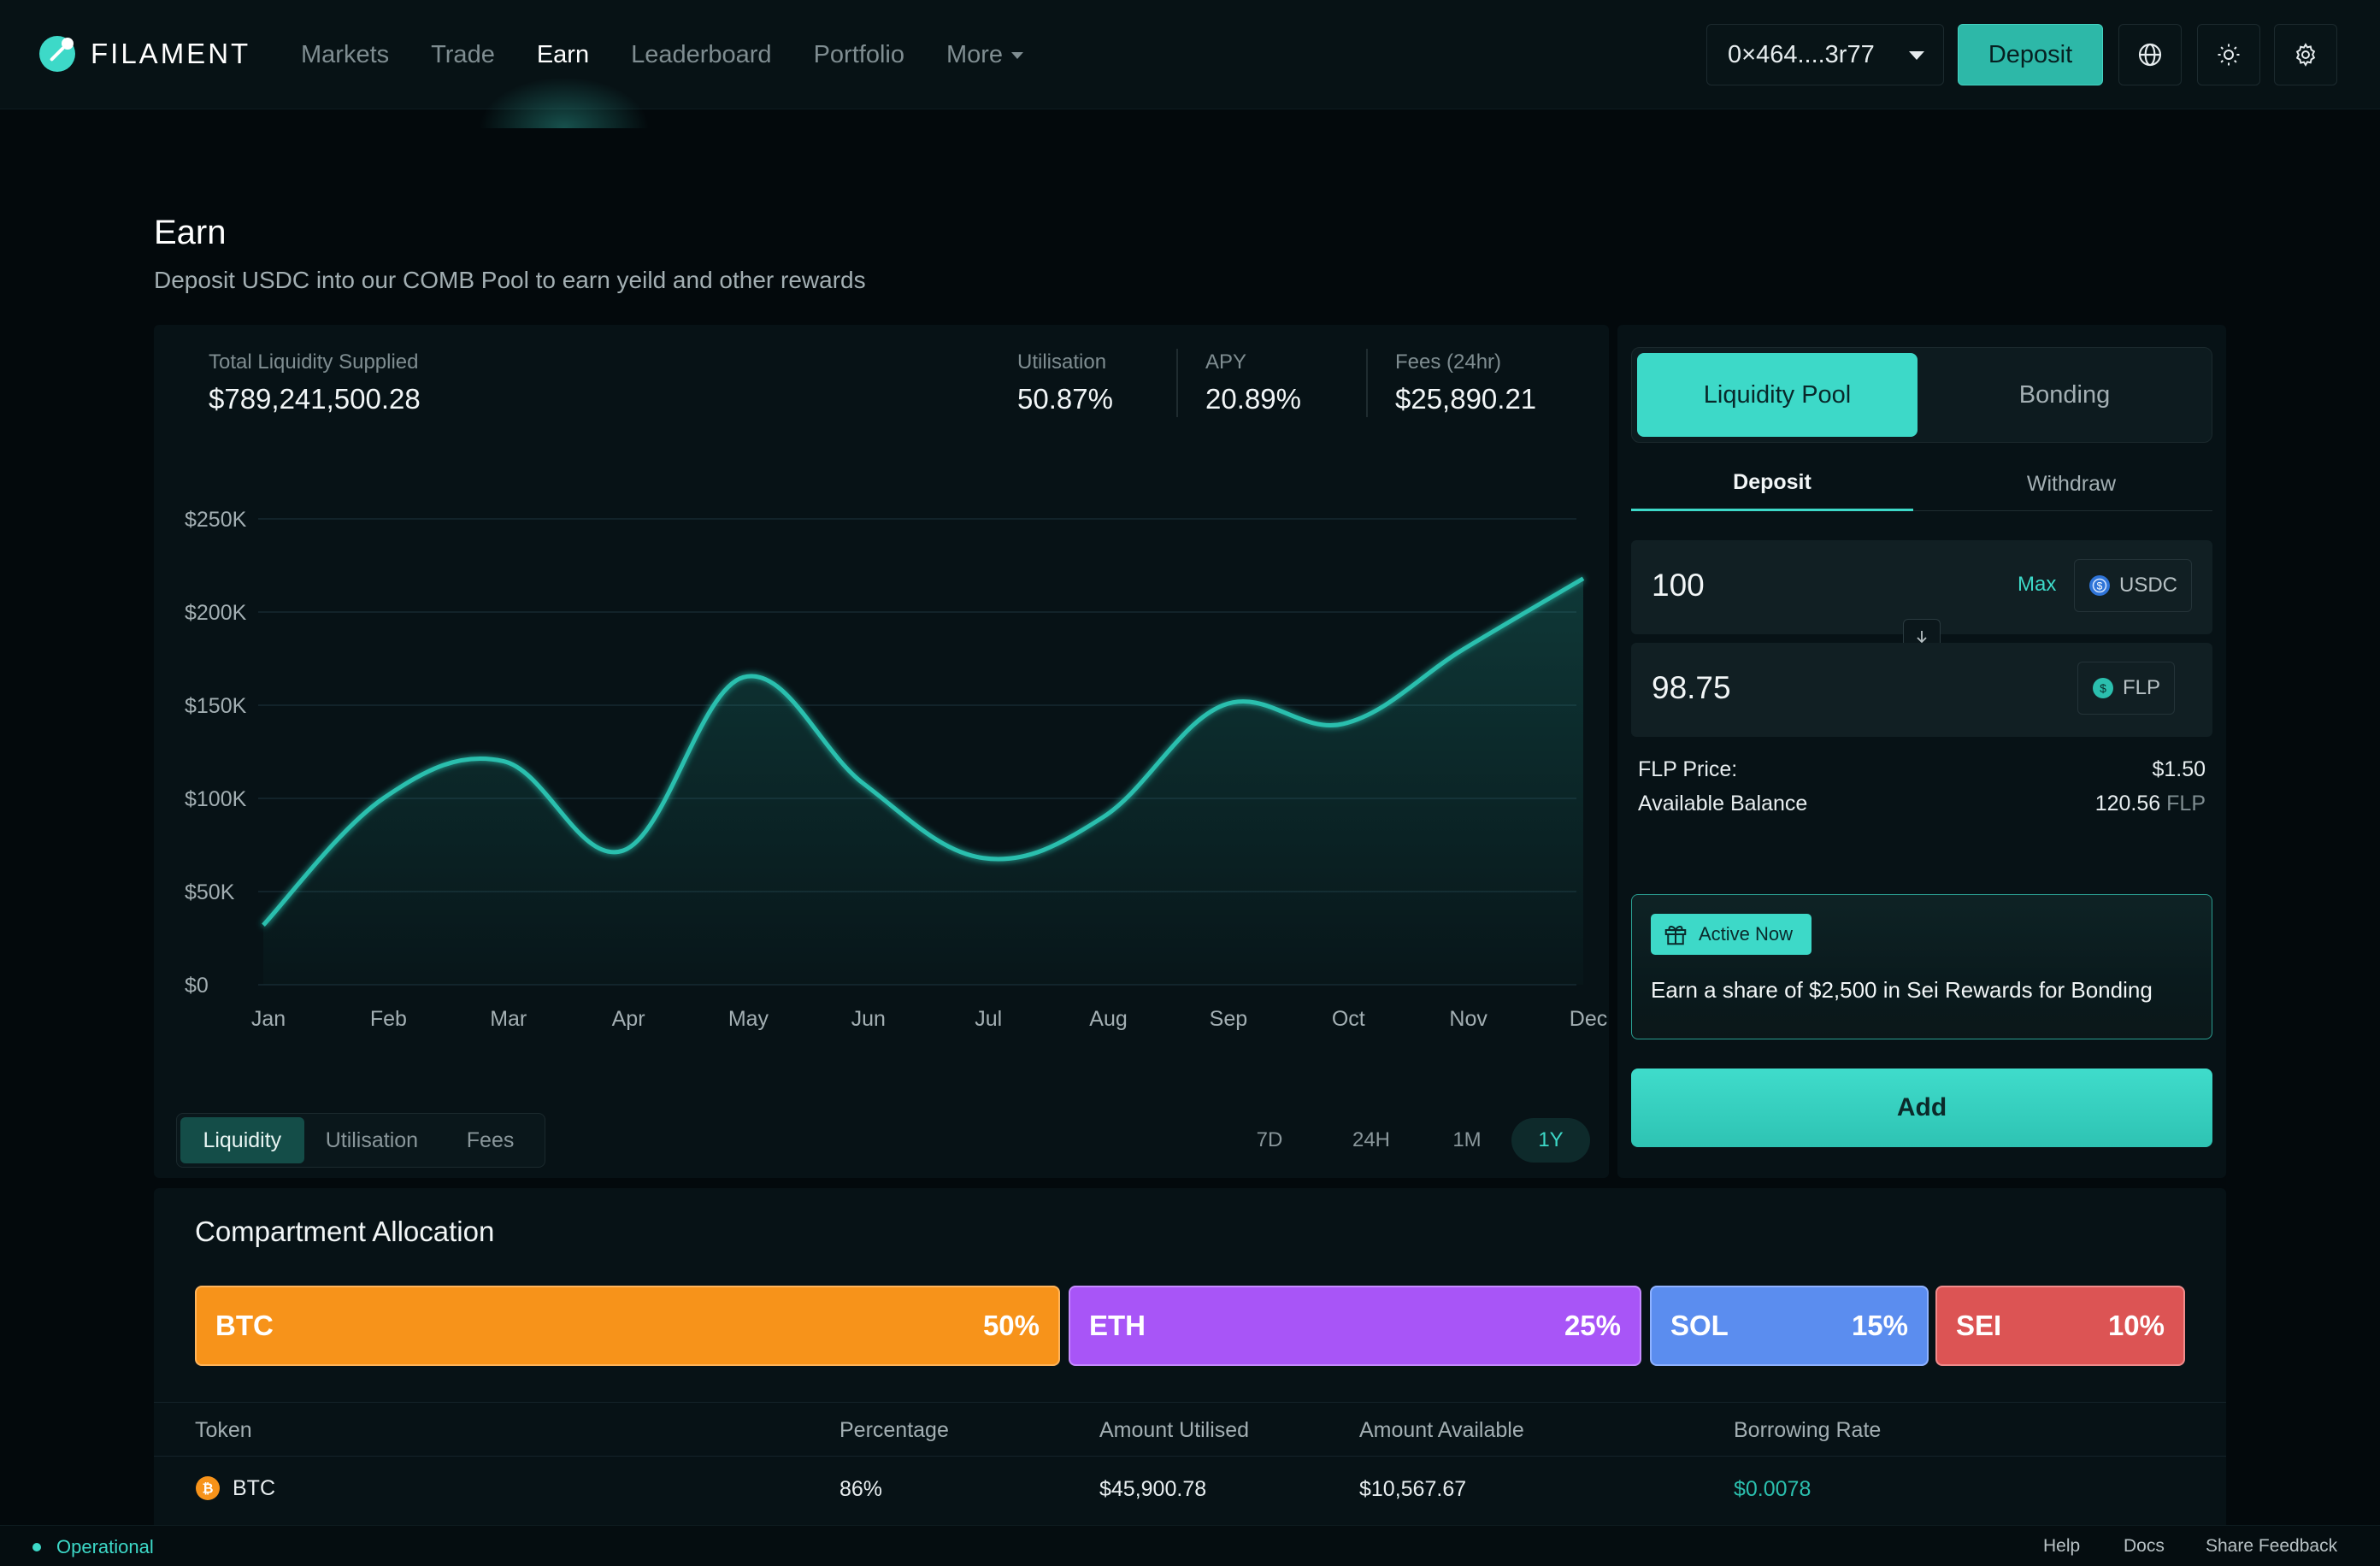 This screenshot has width=2380, height=1566. Describe the element at coordinates (1922, 587) in the screenshot. I see `deposit-amount-box: 100 Max $ USDC` at that location.